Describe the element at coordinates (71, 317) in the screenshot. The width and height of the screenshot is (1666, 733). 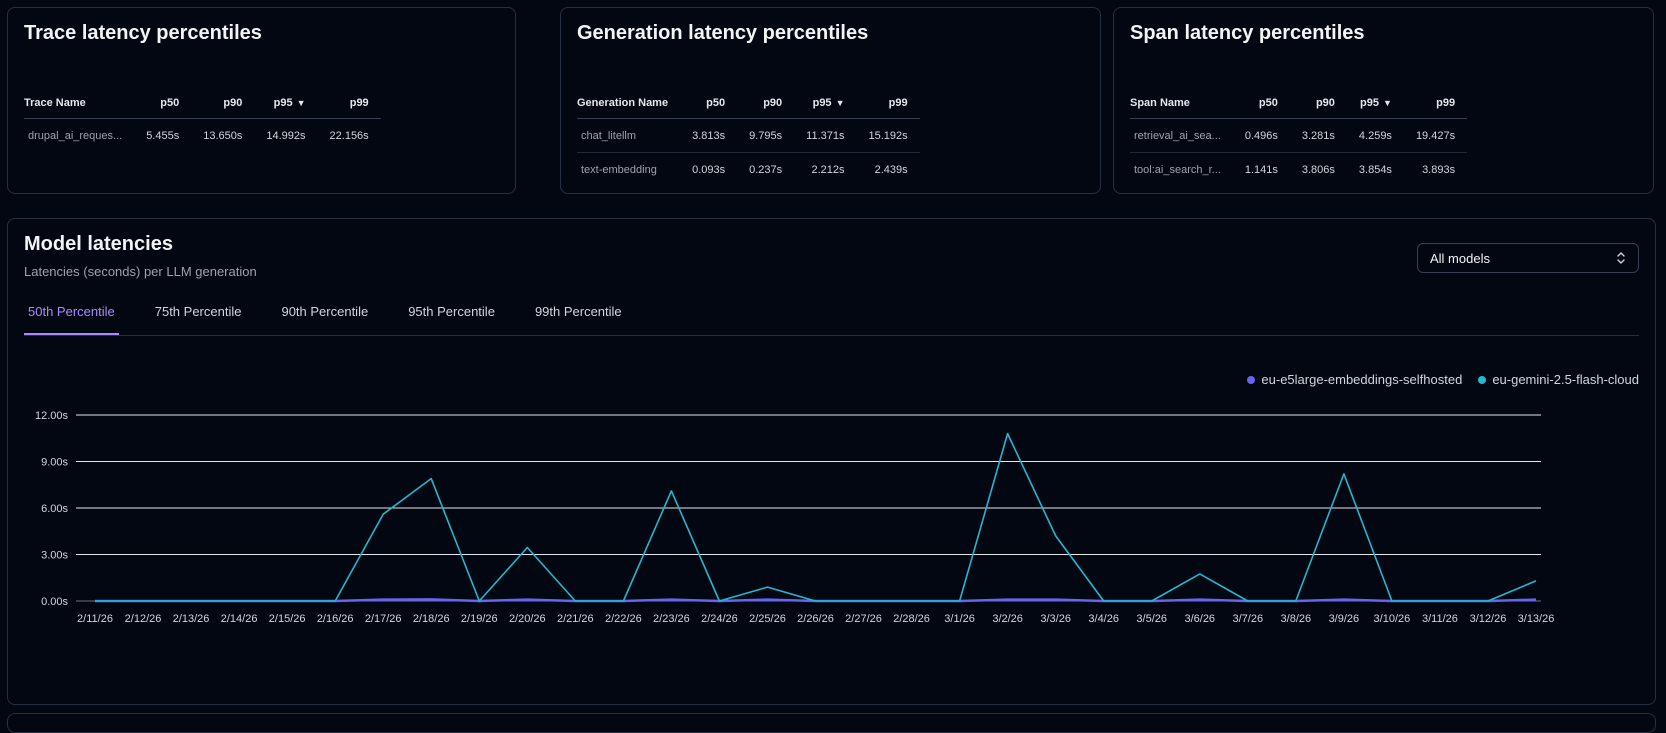
I see `tab-50th-percentile: 50th Percentile` at that location.